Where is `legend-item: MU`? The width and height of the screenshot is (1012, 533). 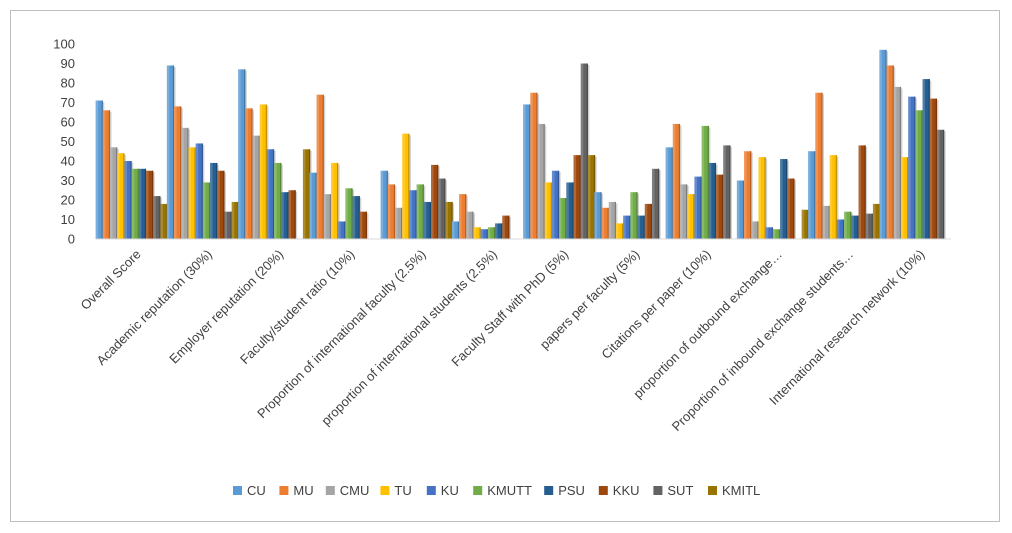 legend-item: MU is located at coordinates (296, 490).